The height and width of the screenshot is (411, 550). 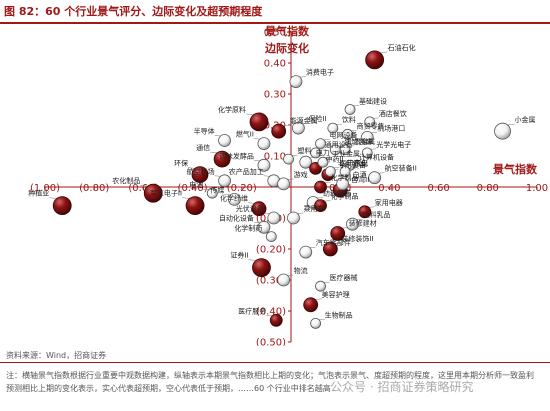 What do you see at coordinates (393, 144) in the screenshot?
I see `point-label: 光学光电子` at bounding box center [393, 144].